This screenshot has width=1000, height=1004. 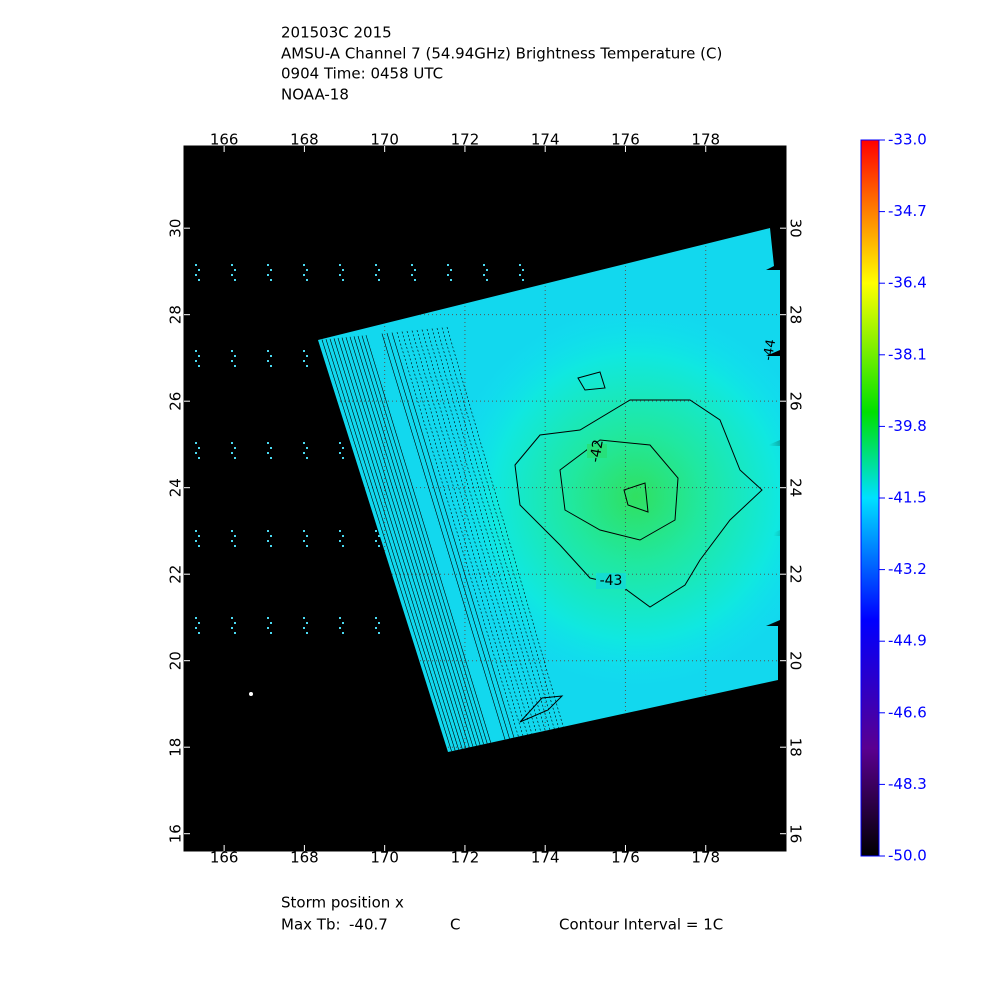 What do you see at coordinates (907, 498) in the screenshot?
I see `colorbar-label: -41.5` at bounding box center [907, 498].